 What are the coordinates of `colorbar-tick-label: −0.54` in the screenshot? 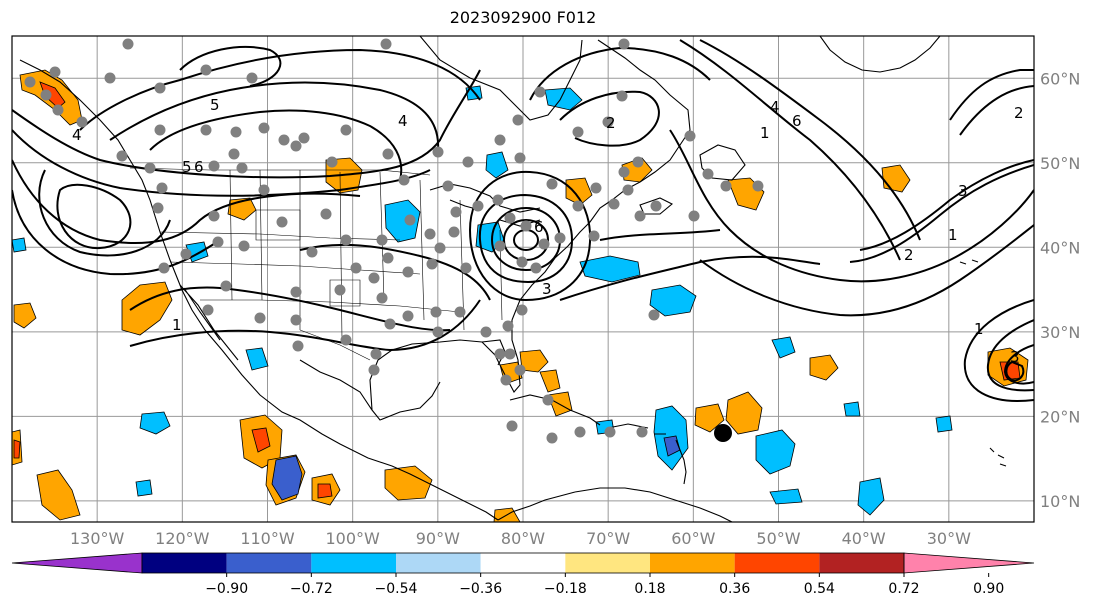 It's located at (396, 589).